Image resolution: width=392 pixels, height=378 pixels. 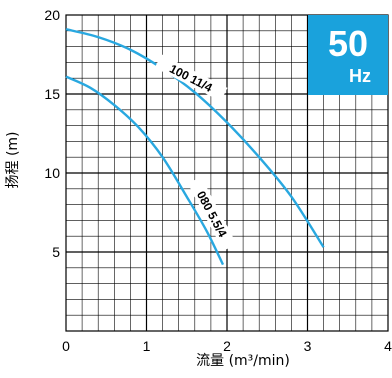 What do you see at coordinates (243, 361) in the screenshot?
I see `x-axis-title: 流量 (m³/min)` at bounding box center [243, 361].